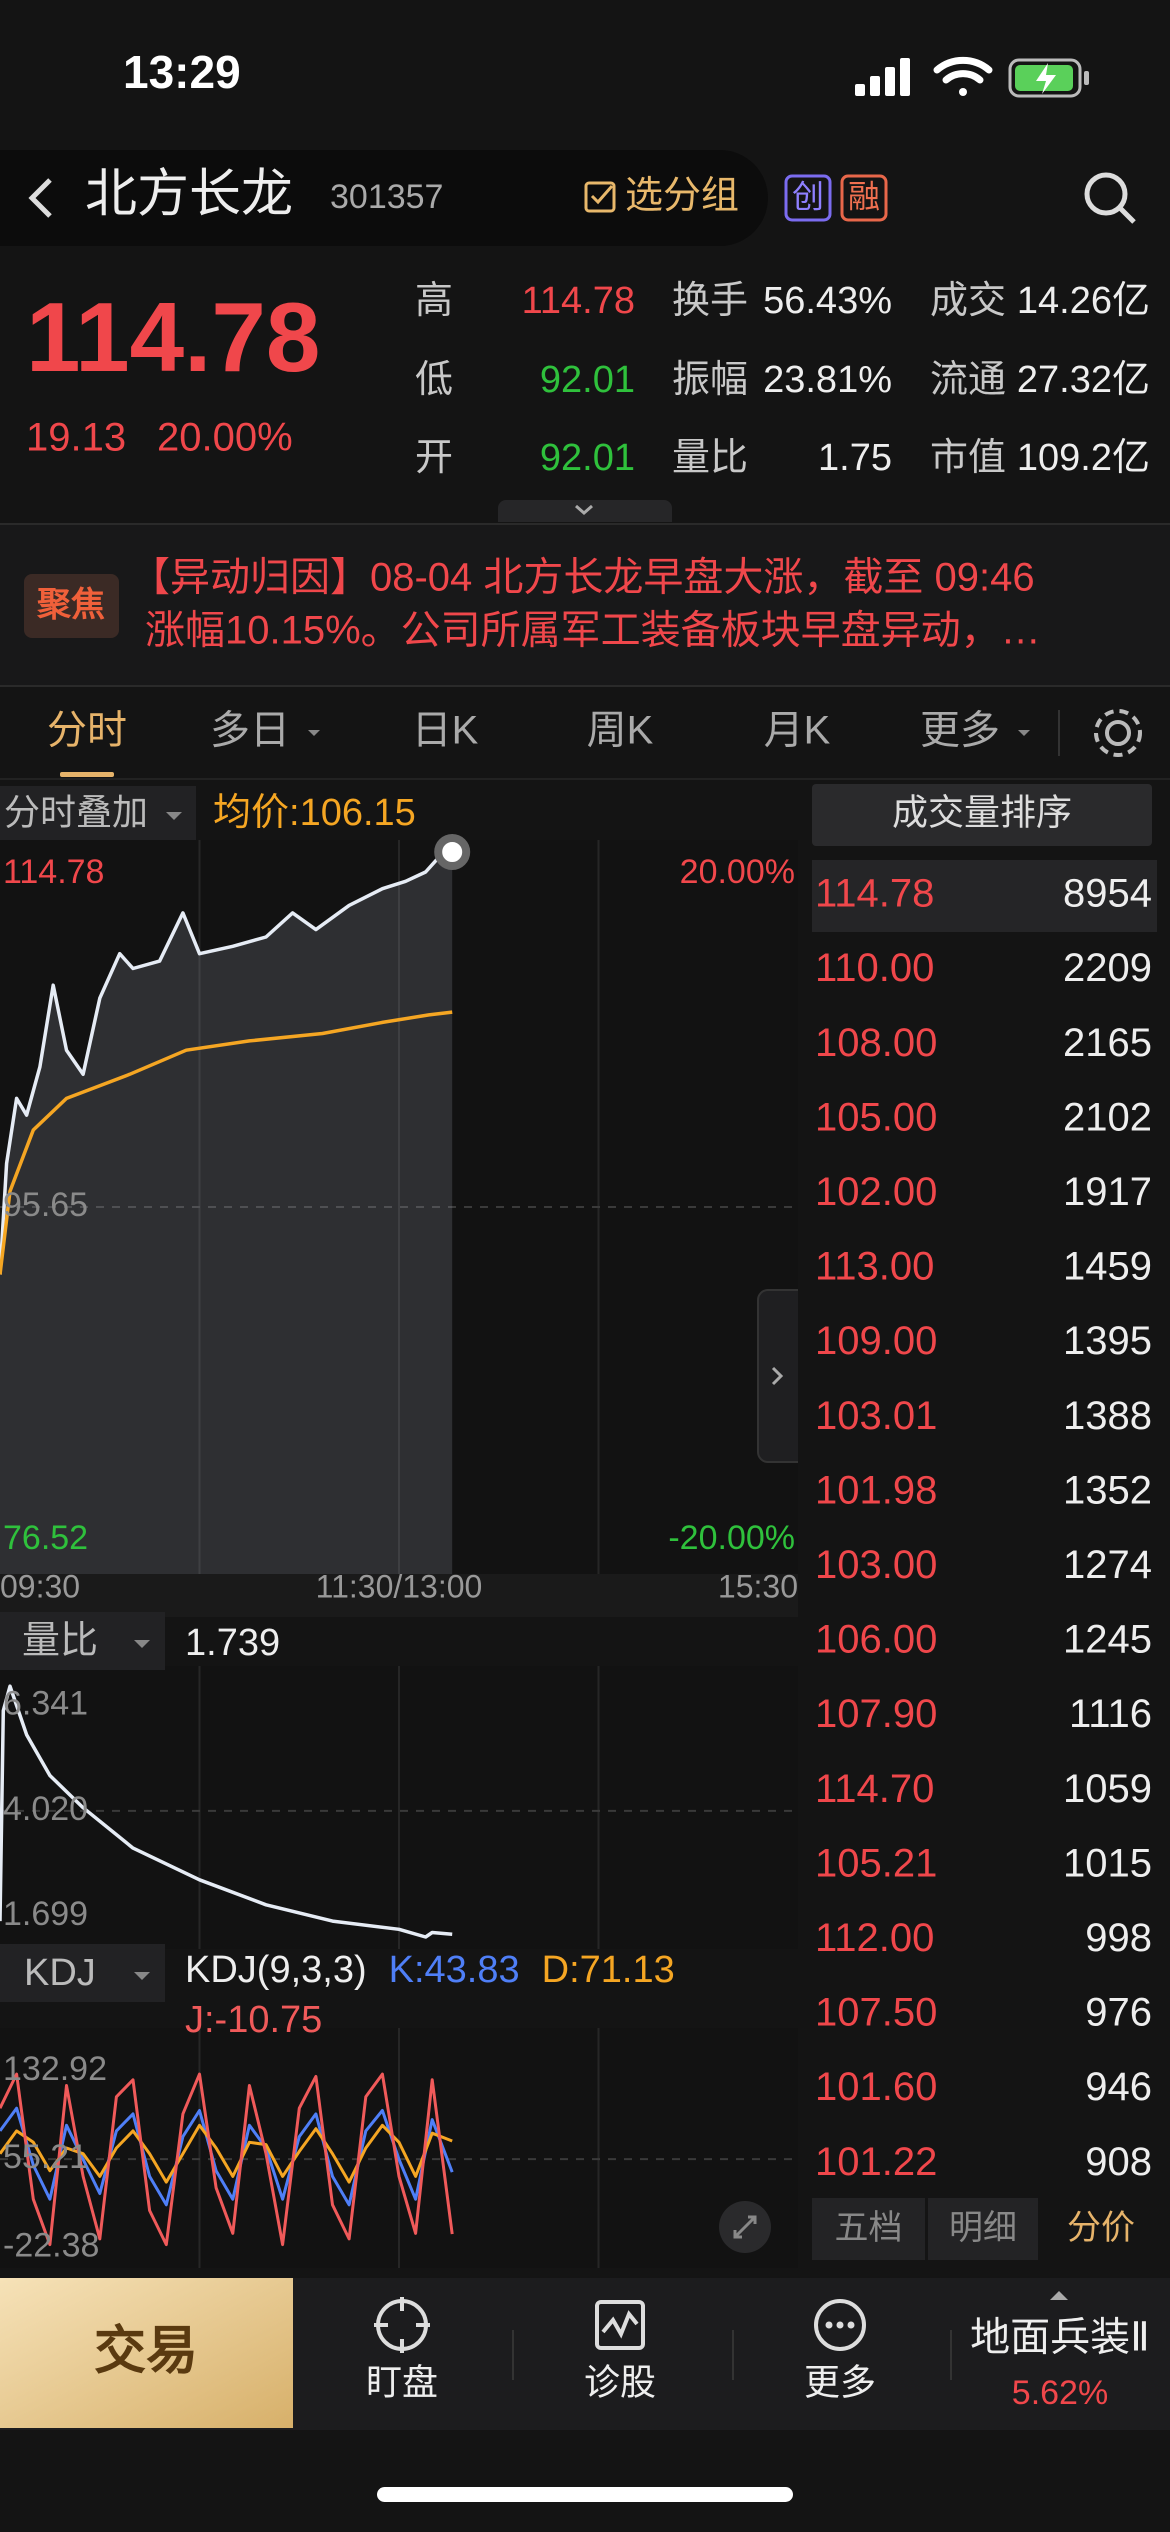 The height and width of the screenshot is (2532, 1170). What do you see at coordinates (731, 1538) in the screenshot?
I see `y2-tick-label: -20.00%` at bounding box center [731, 1538].